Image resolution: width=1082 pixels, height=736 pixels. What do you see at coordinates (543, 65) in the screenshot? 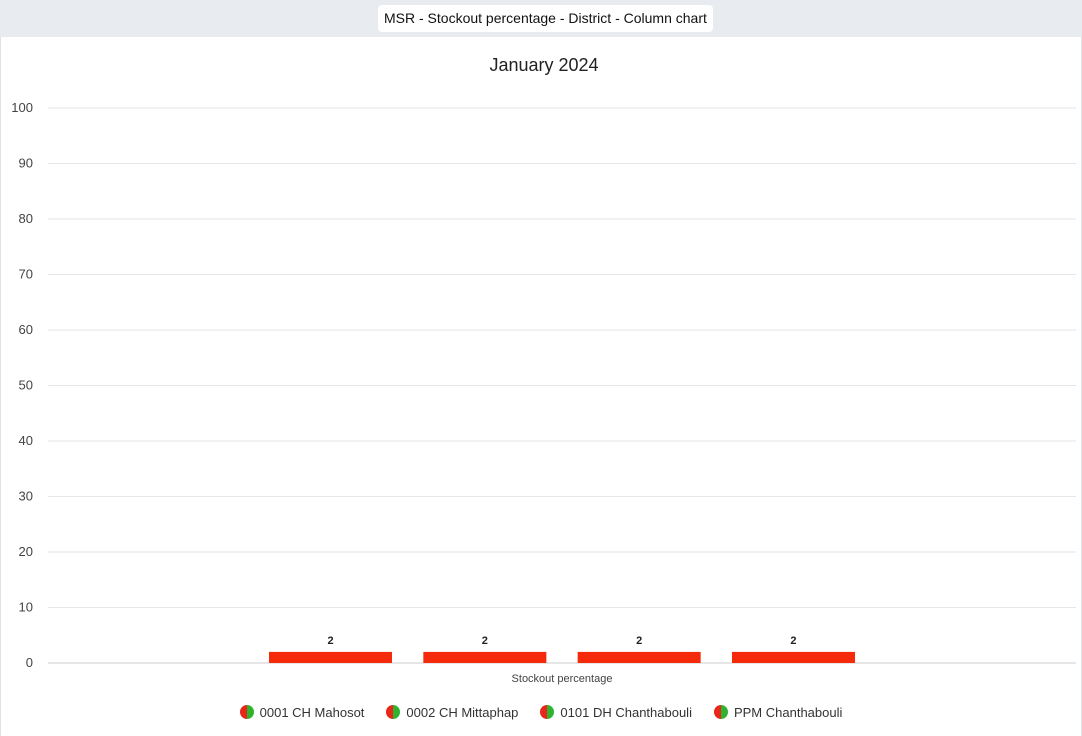
I see `chart-title: January 2024` at bounding box center [543, 65].